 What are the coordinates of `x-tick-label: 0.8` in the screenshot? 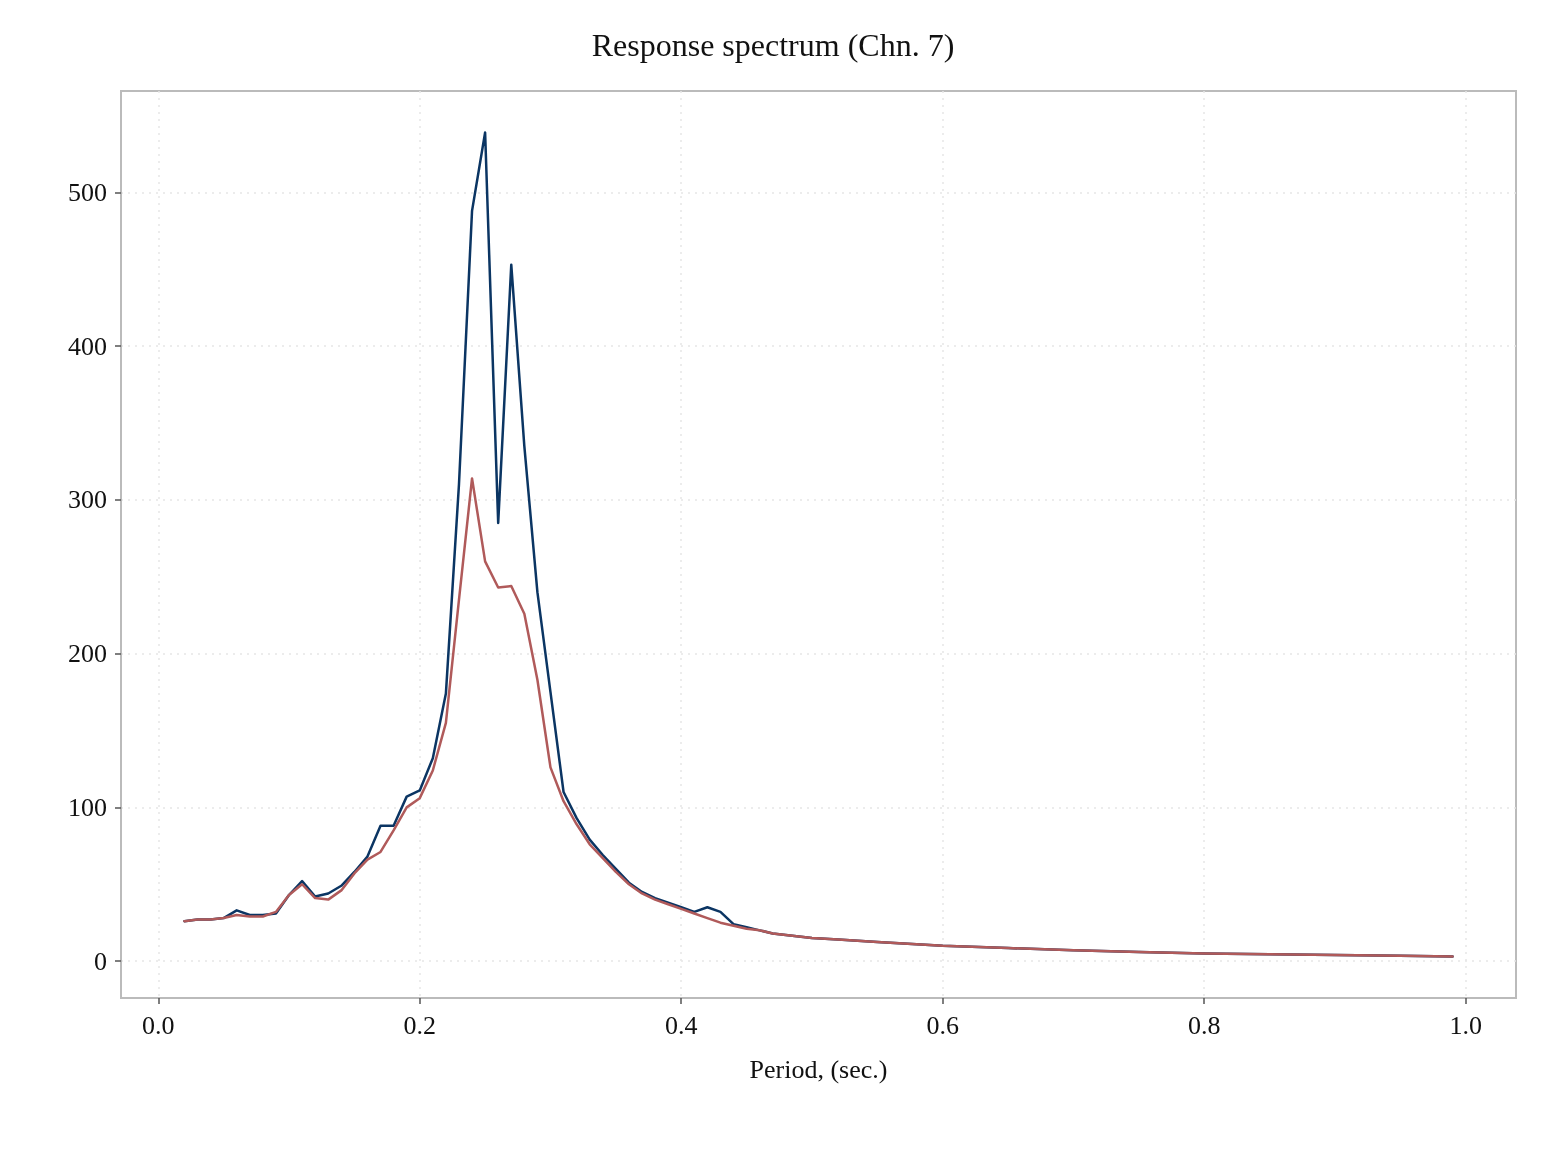 It's located at (1204, 1025).